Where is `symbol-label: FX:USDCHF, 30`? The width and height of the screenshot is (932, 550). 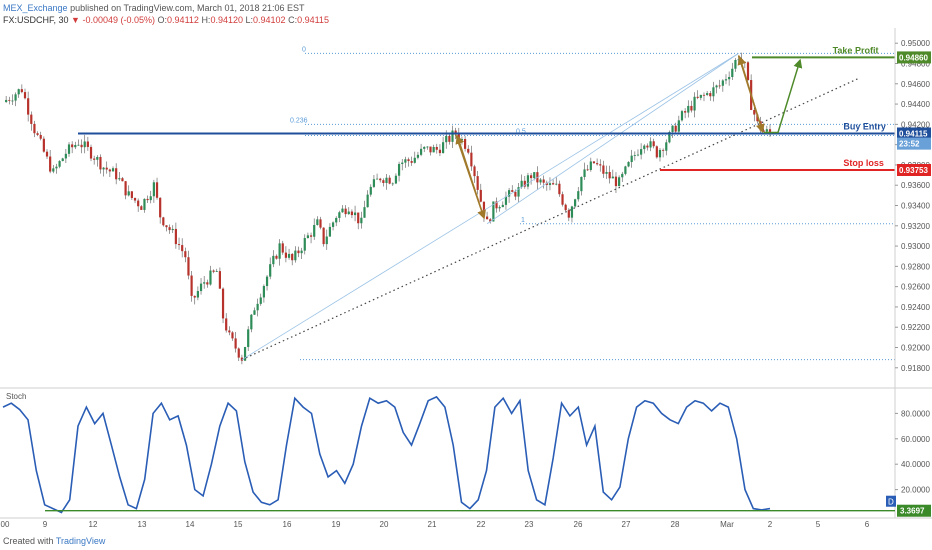
symbol-label: FX:USDCHF, 30 is located at coordinates (36, 20).